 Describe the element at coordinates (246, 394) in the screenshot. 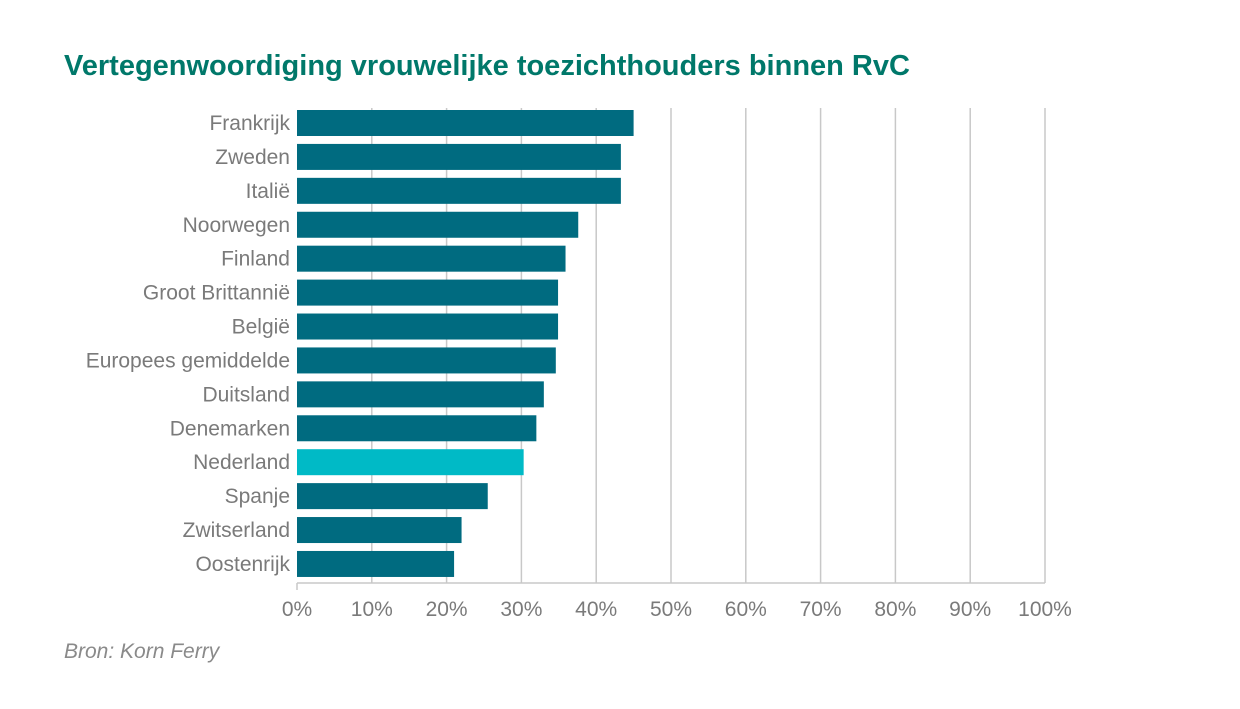

I see `category-label: Duitsland` at that location.